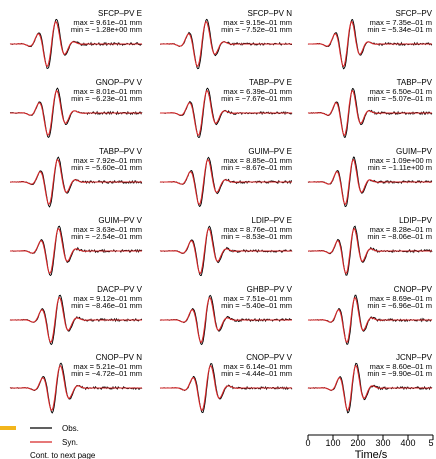  I want to click on station-label: GUIM–PV, so click(414, 151).